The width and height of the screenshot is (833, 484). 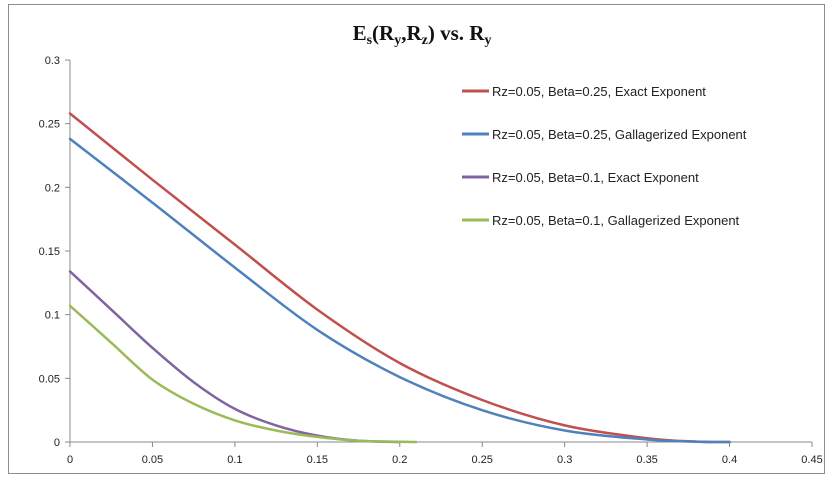 I want to click on y-tick-label: 0.2, so click(x=52, y=188).